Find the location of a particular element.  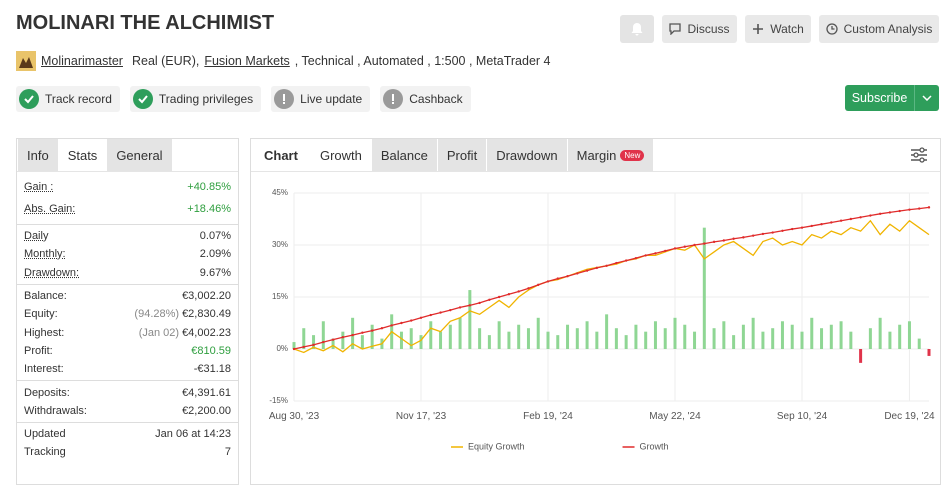

dot is located at coordinates (284, 103).